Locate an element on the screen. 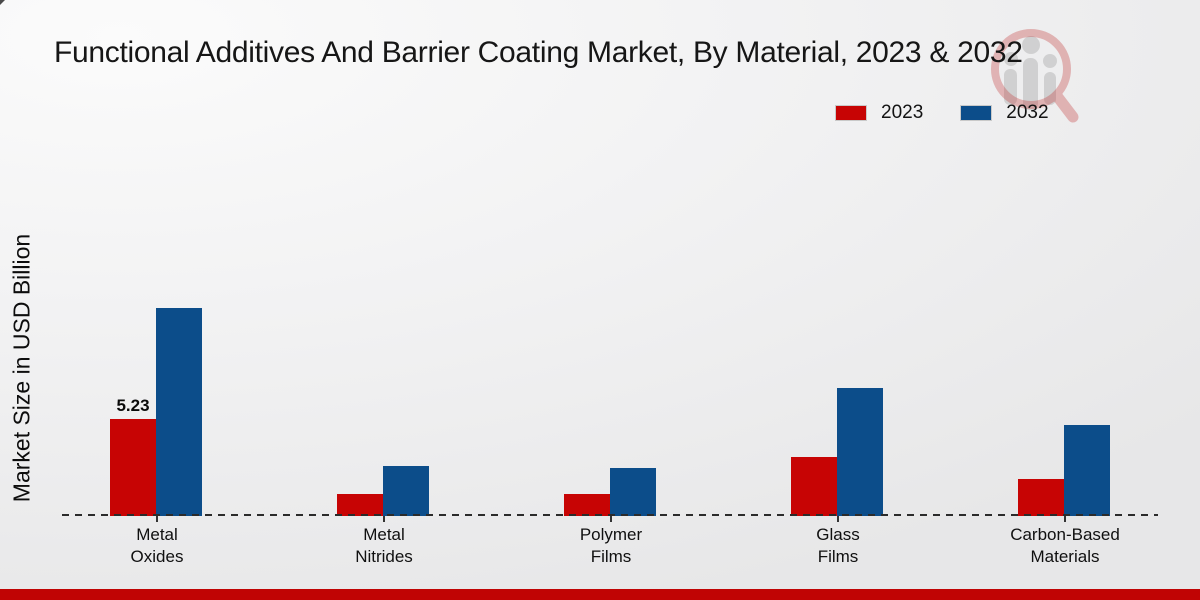 This screenshot has height=600, width=1200. legend: 2023 2032 is located at coordinates (942, 113).